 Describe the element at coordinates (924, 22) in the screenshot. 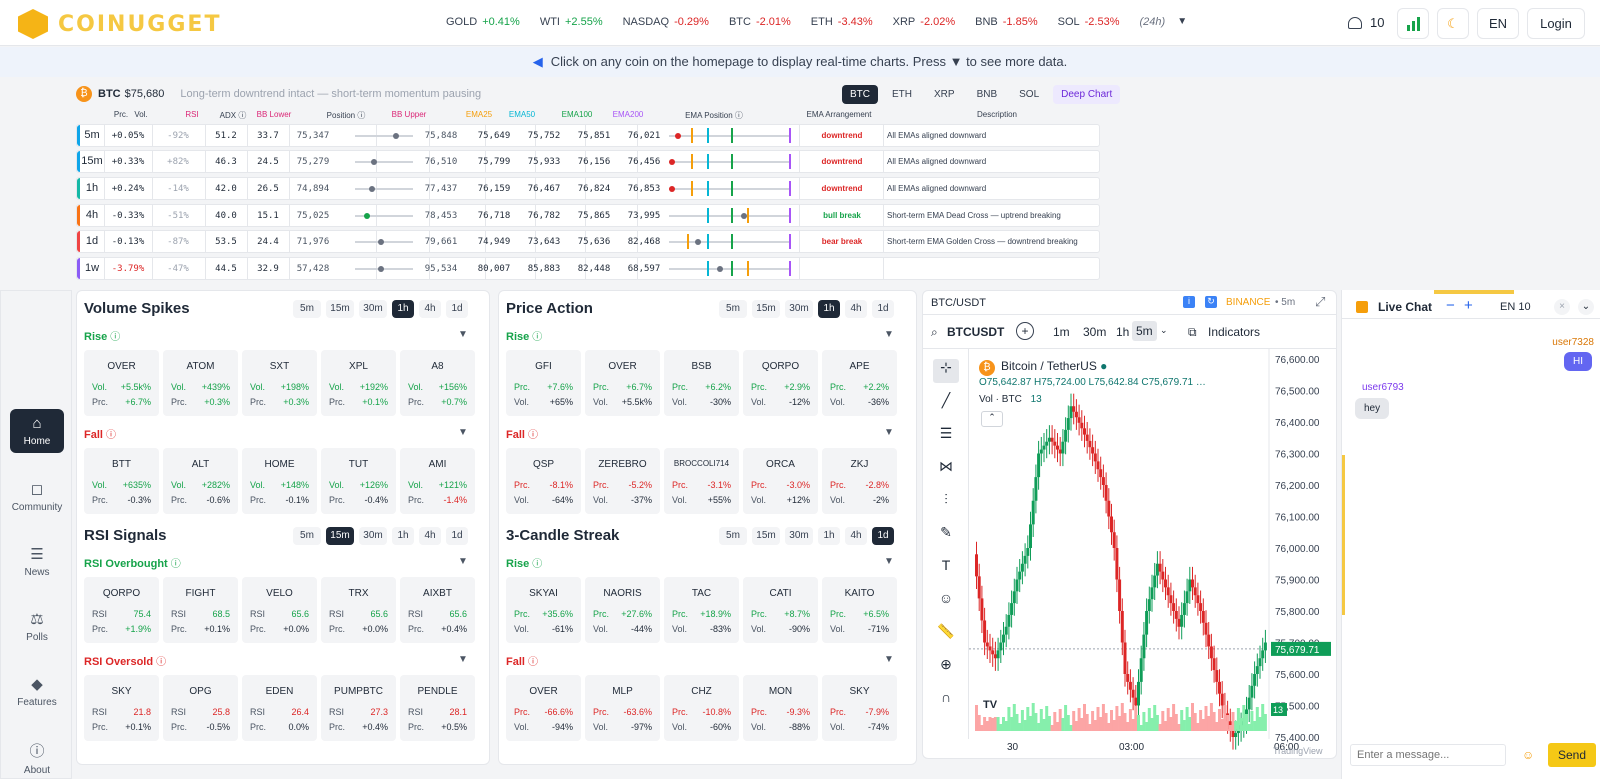

I see `ticker-item: XRP -2.02%` at that location.